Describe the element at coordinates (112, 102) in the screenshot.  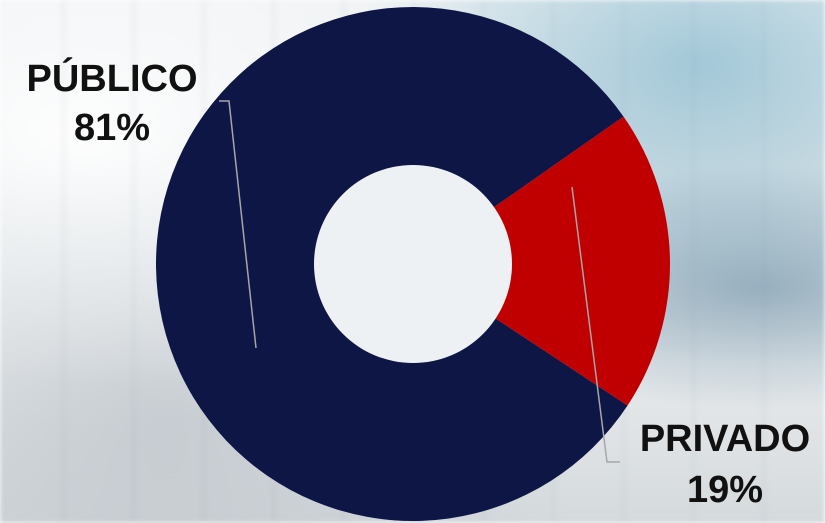
I see `label-publico: PÚBLICO 81%` at that location.